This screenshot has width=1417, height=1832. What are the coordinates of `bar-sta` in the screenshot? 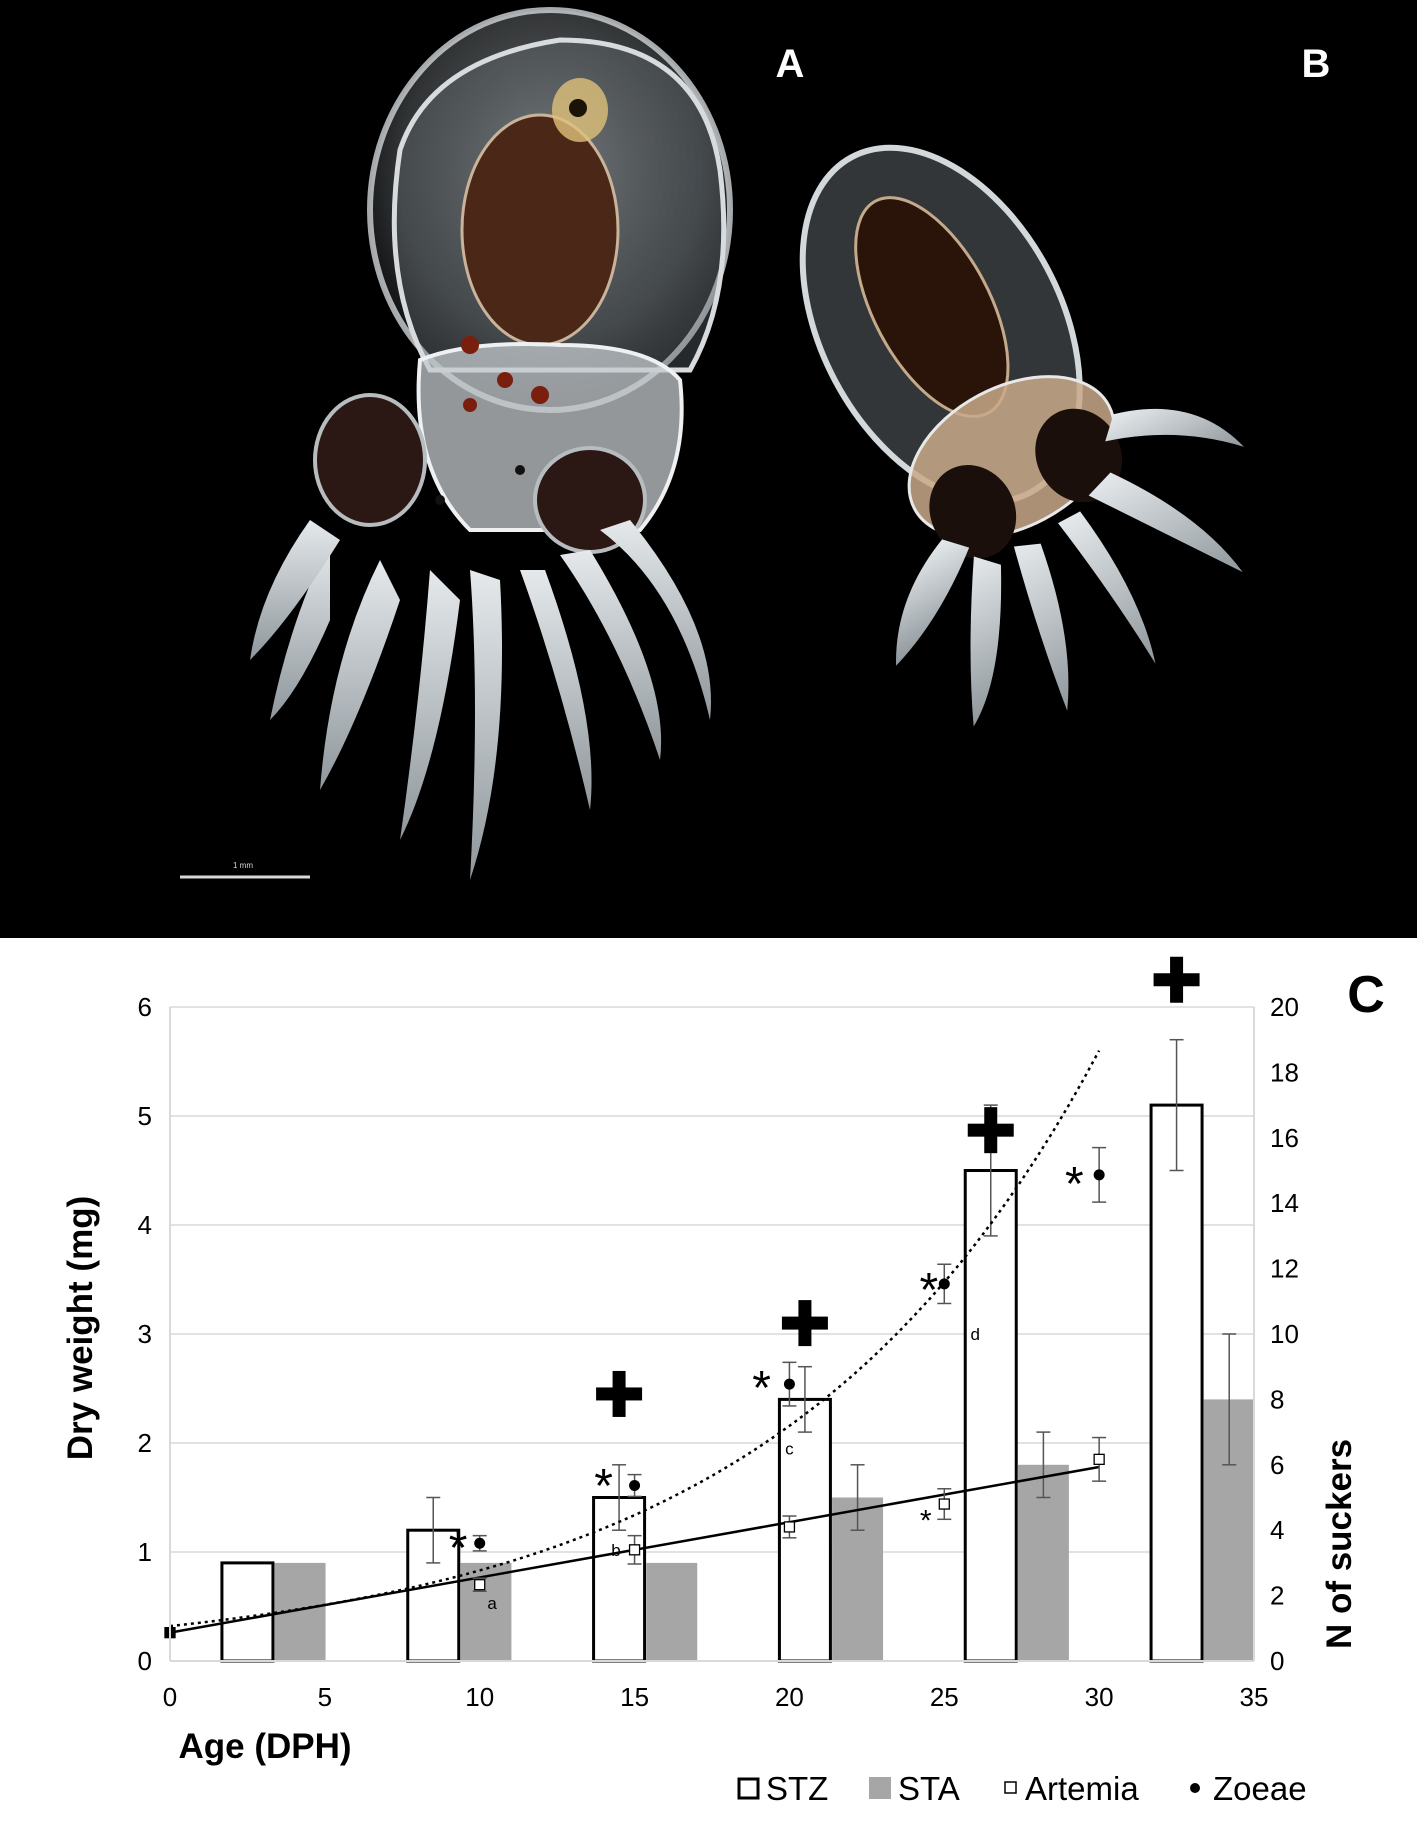 It's located at (672, 1611).